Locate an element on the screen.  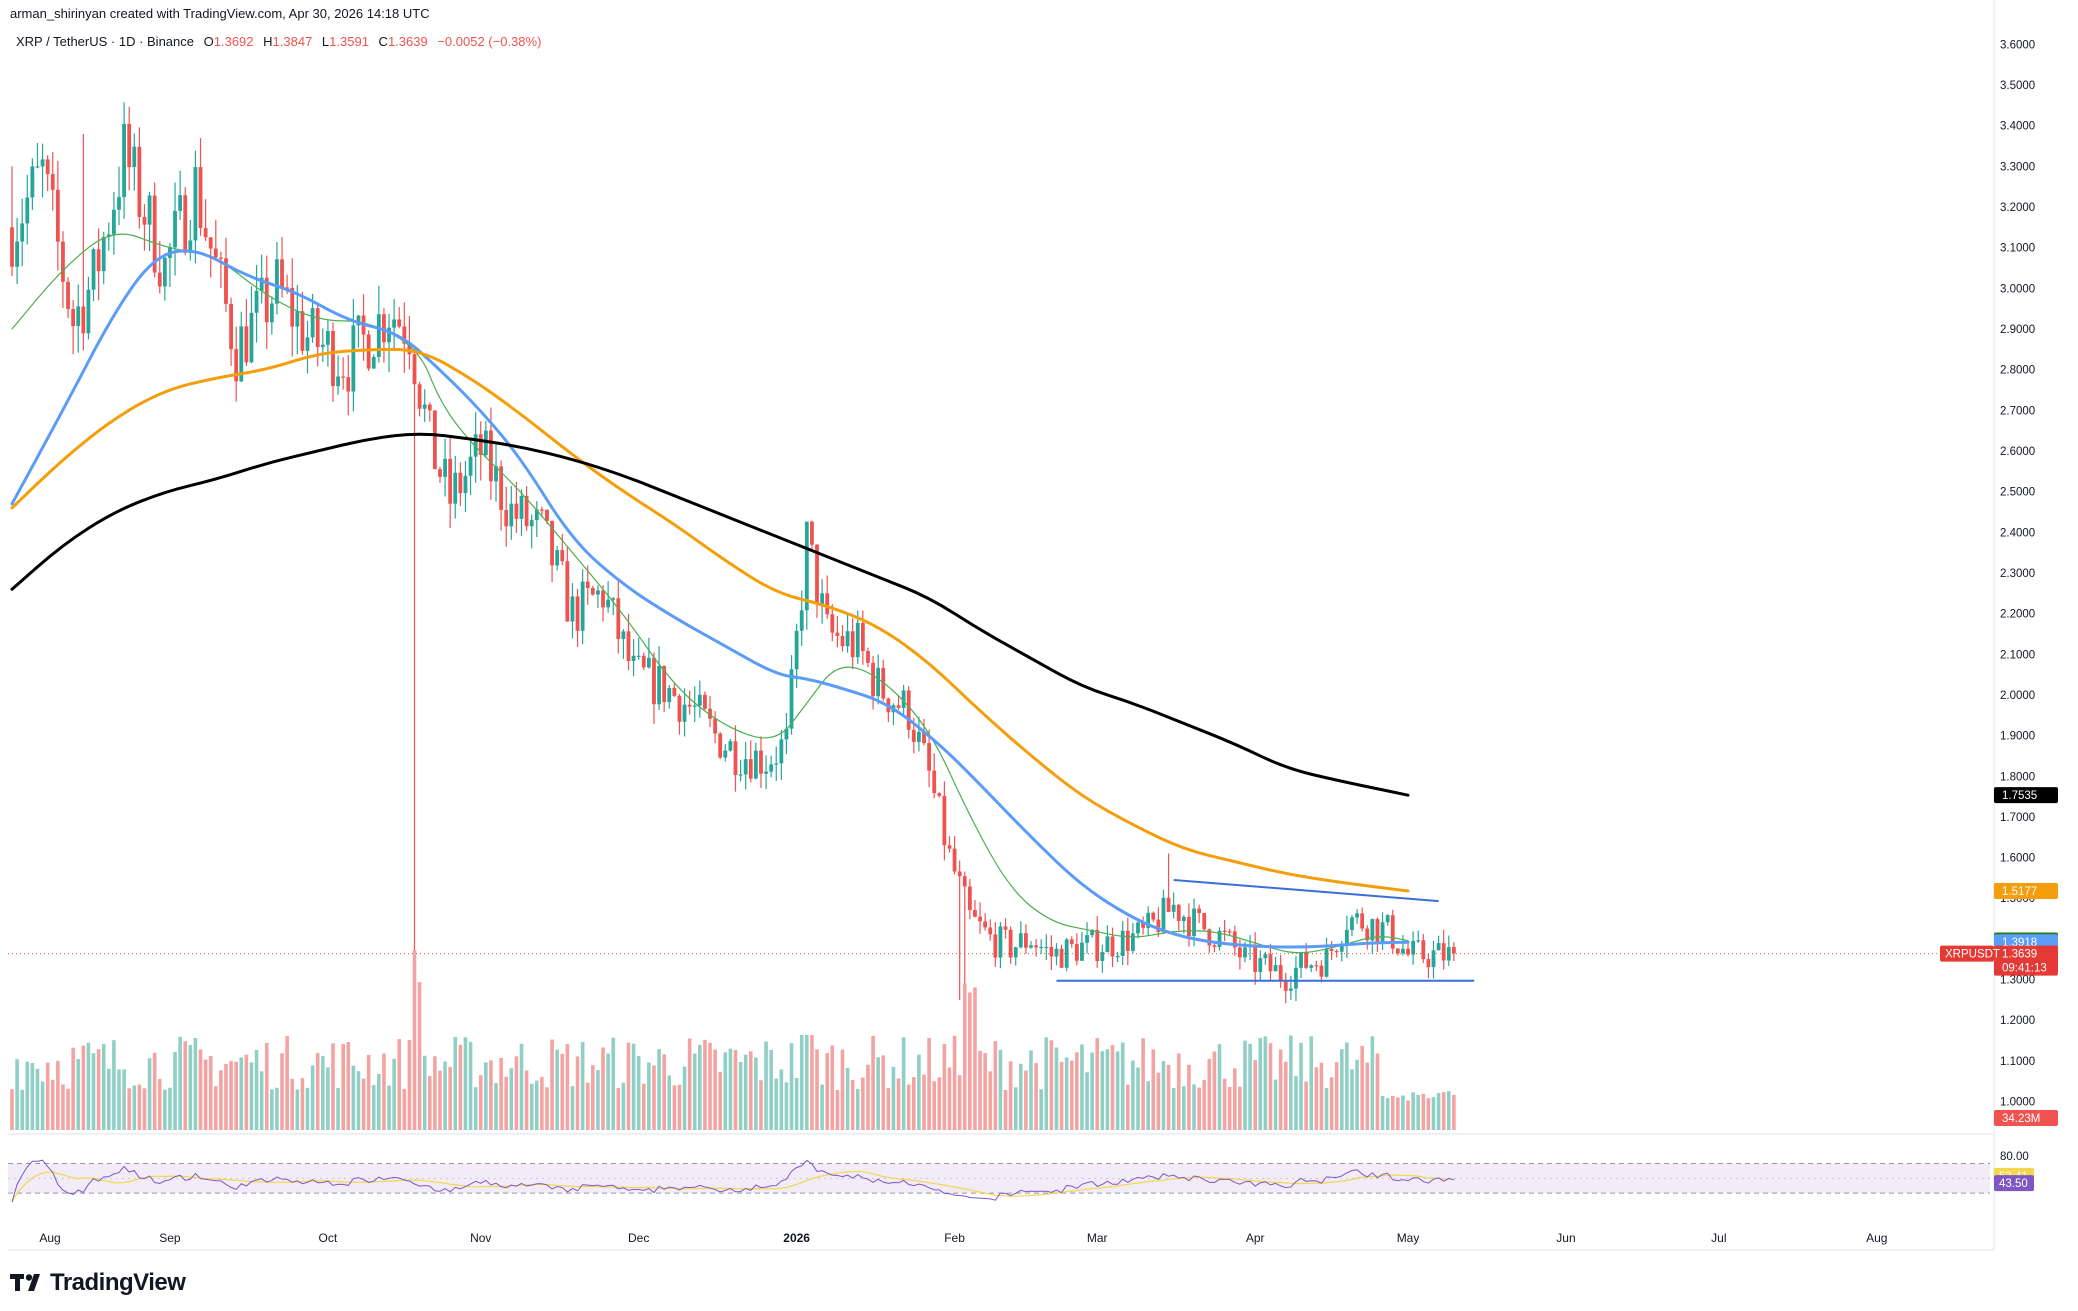
price-tag-box is located at coordinates (2026, 1118).